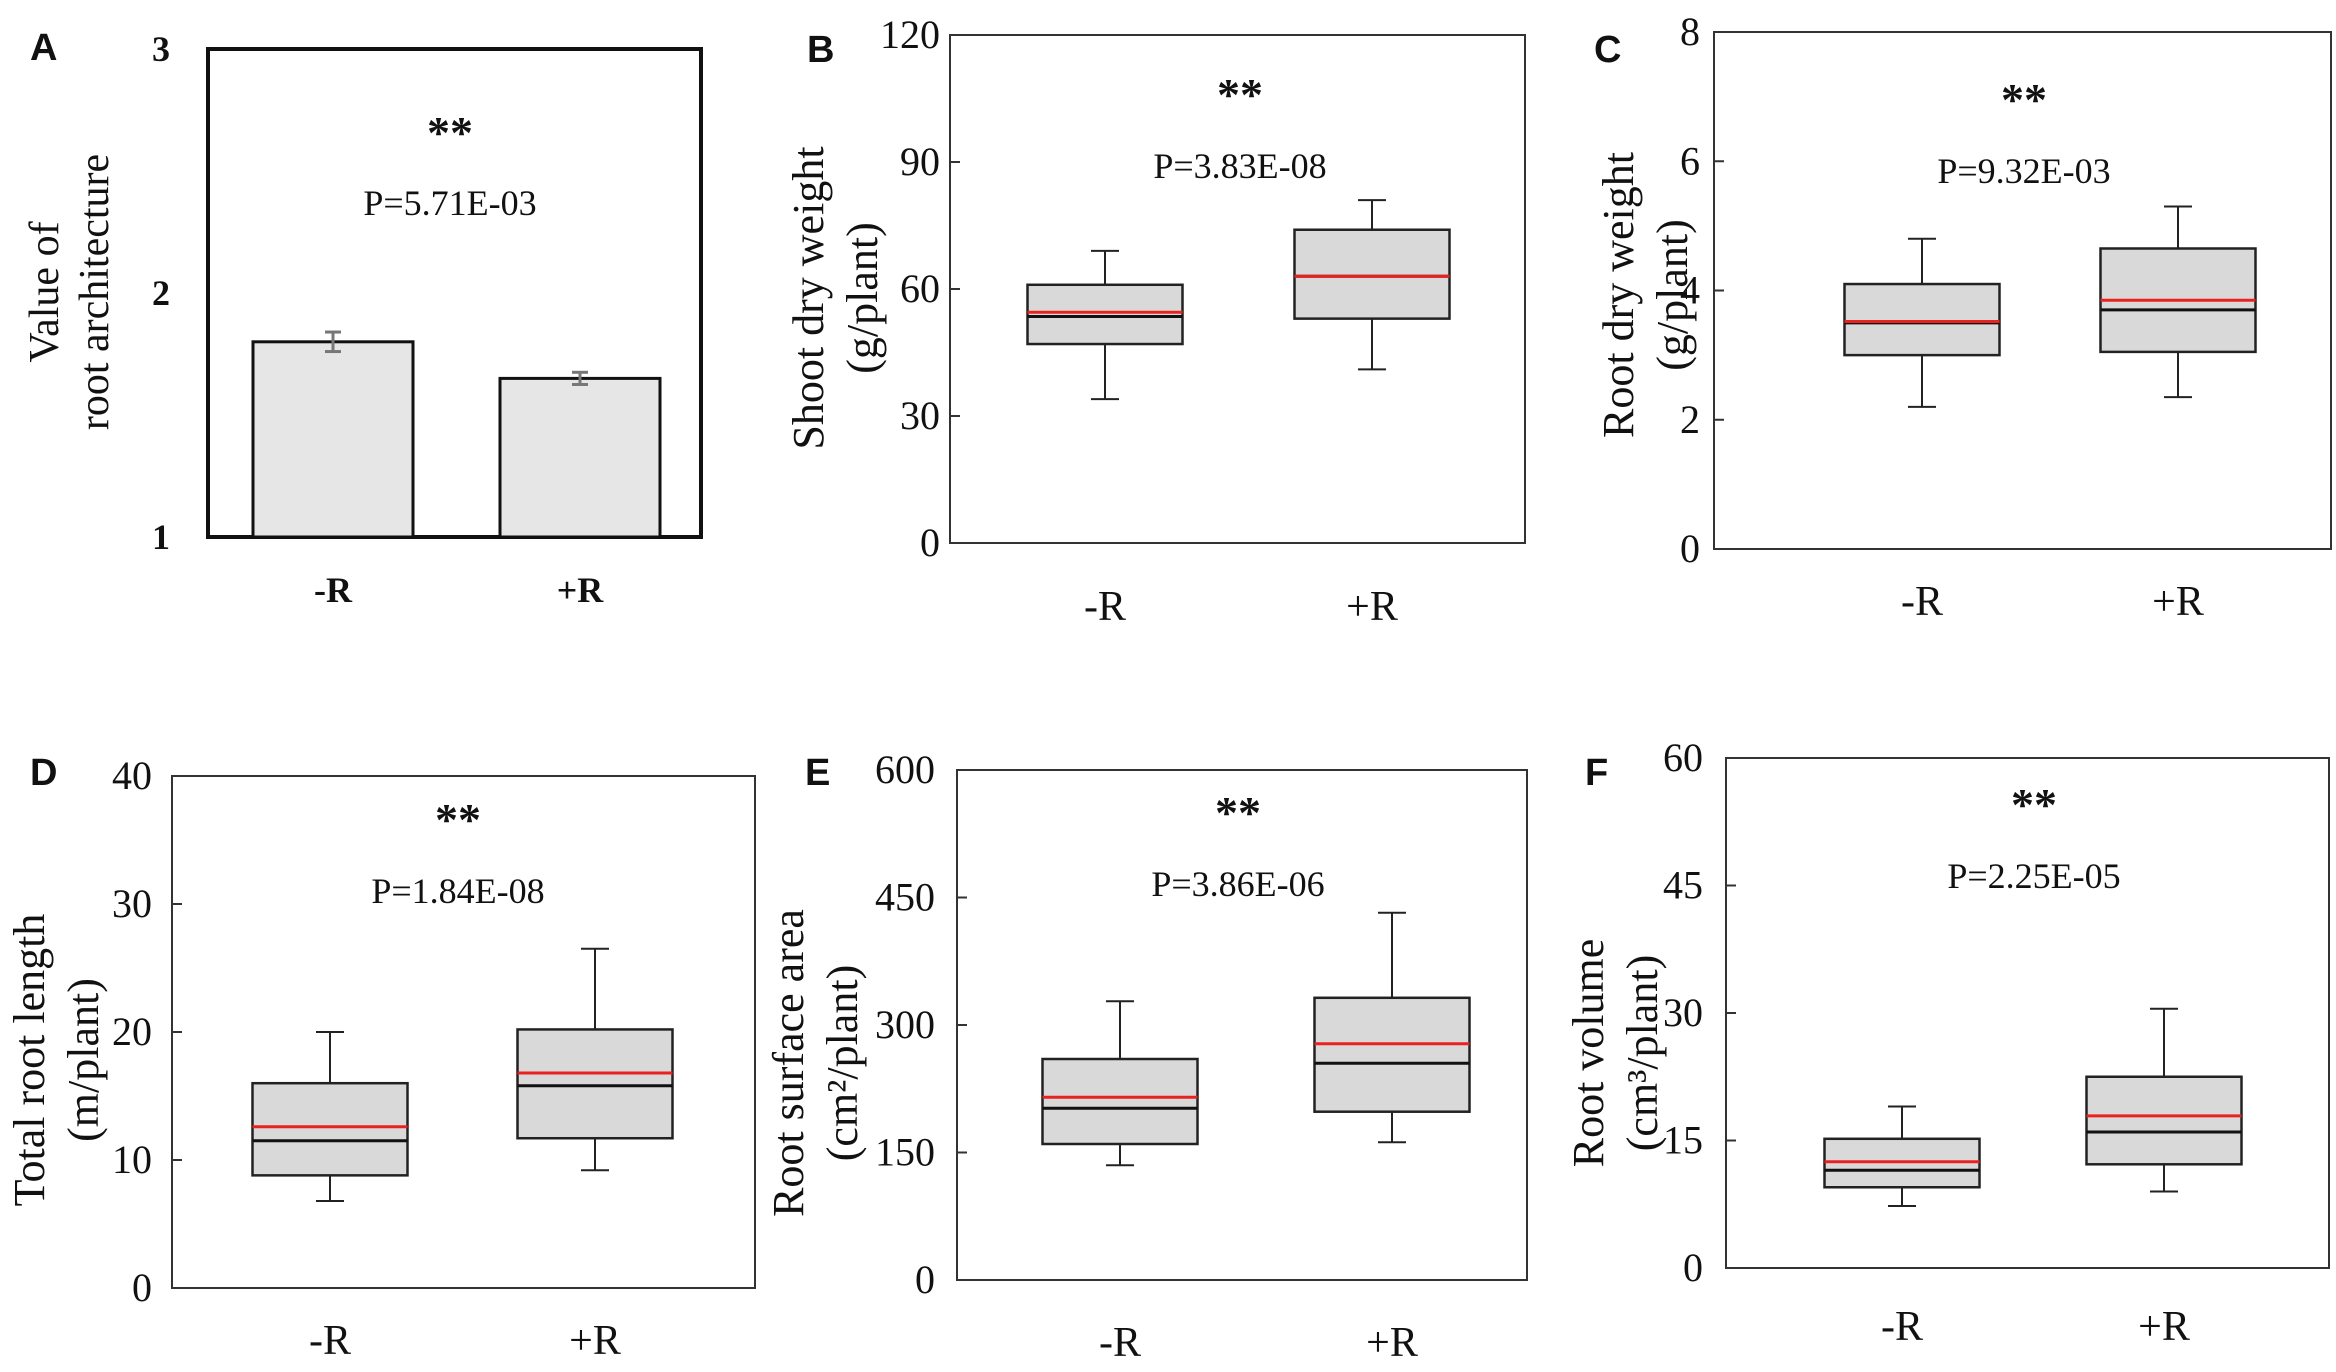 This screenshot has height=1372, width=2336. What do you see at coordinates (905, 1024) in the screenshot?
I see `y-tick-label: 300` at bounding box center [905, 1024].